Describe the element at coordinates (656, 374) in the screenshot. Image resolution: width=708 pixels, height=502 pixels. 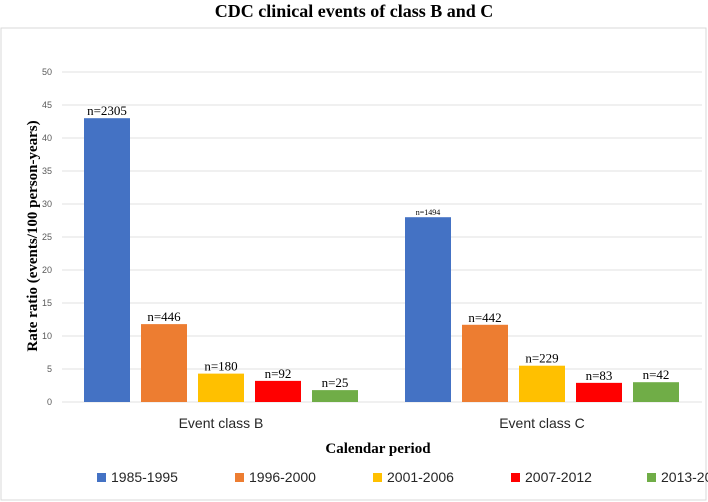
I see `data-label: n=42` at that location.